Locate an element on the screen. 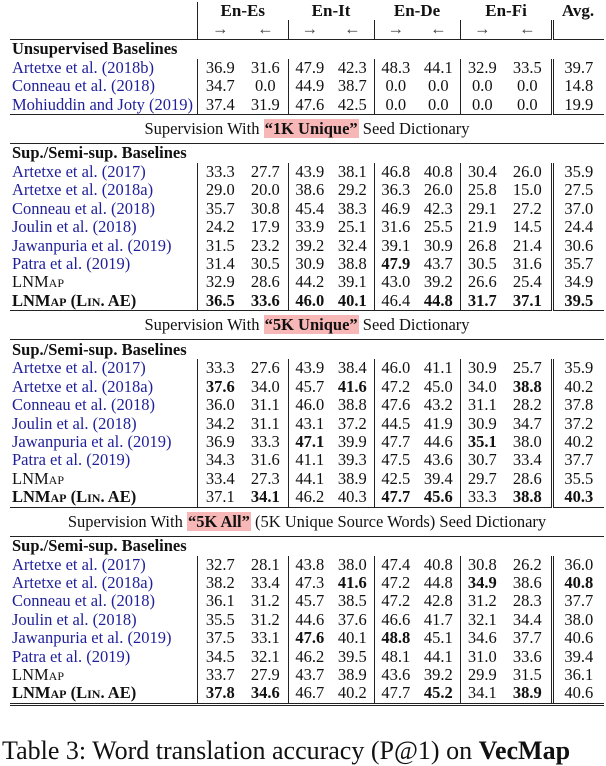  value-cell: 45.6 is located at coordinates (439, 497).